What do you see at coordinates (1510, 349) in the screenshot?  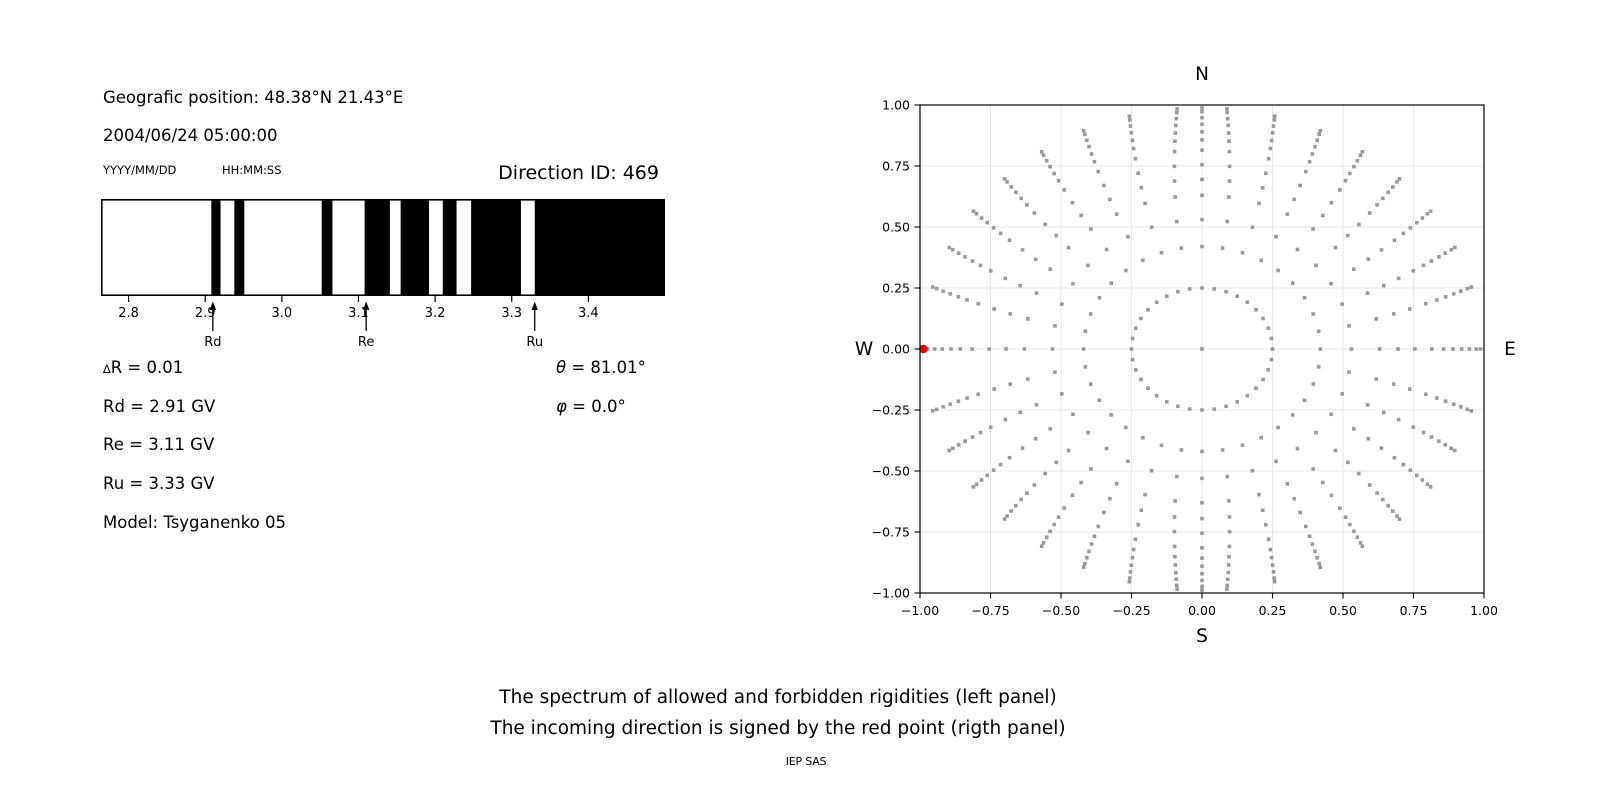 I see `compass-east-label: E` at bounding box center [1510, 349].